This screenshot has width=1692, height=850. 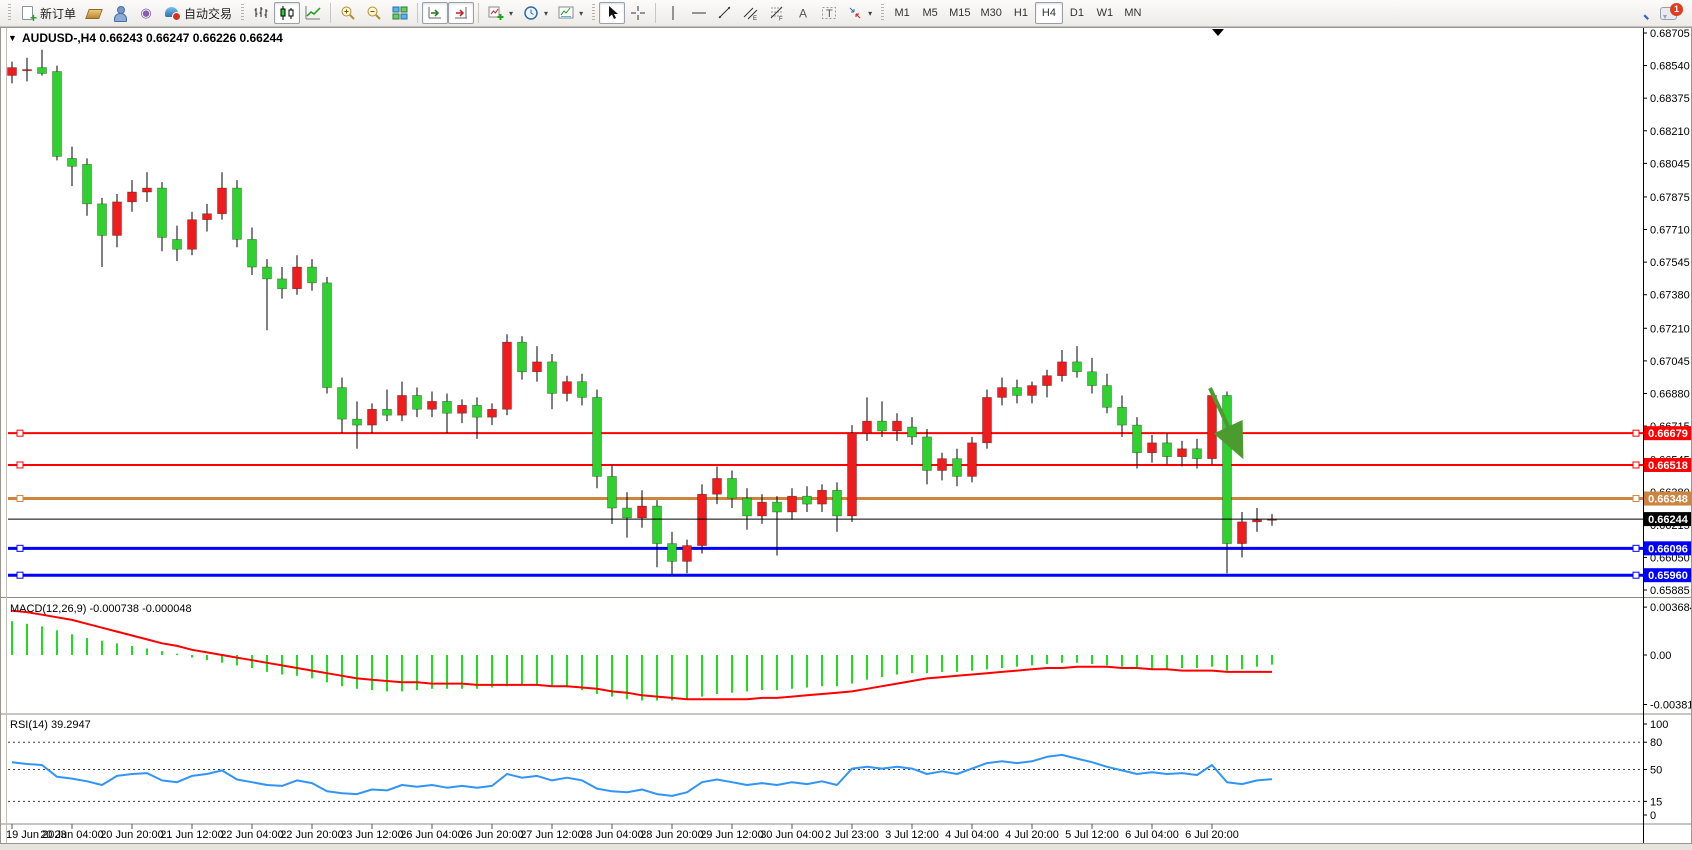 I want to click on tile-windows-button, so click(x=400, y=13).